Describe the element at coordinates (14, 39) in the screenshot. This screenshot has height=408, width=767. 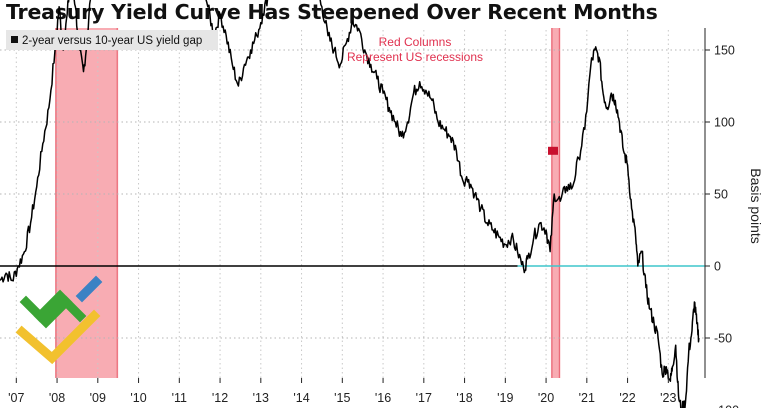
I see `legend-swatch` at that location.